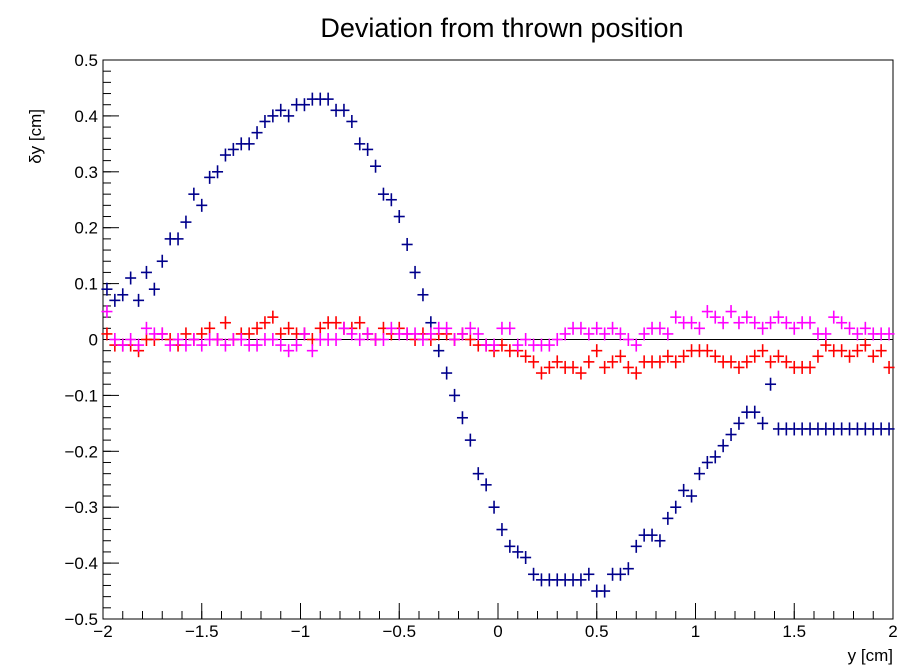  I want to click on y-tick-label: −0.2, so click(81, 451).